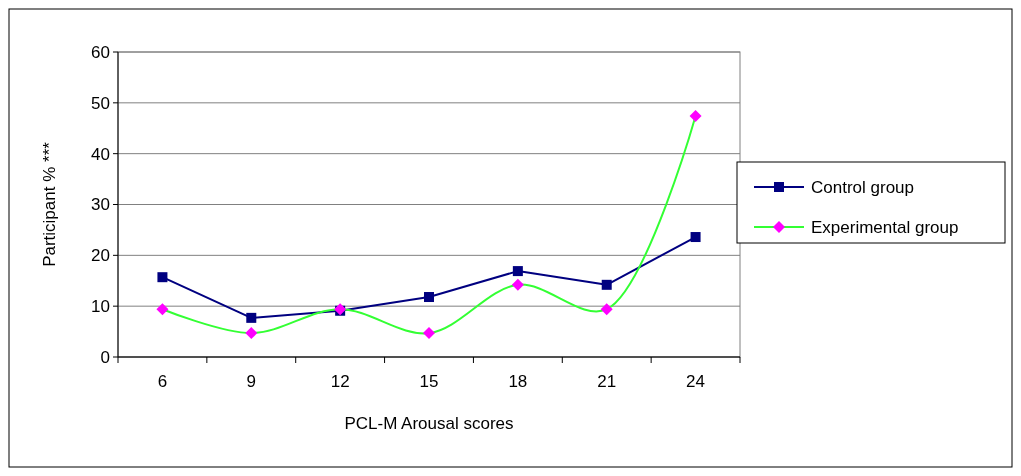 The width and height of the screenshot is (1021, 476). Describe the element at coordinates (100, 52) in the screenshot. I see `y-tick-label: 60` at that location.